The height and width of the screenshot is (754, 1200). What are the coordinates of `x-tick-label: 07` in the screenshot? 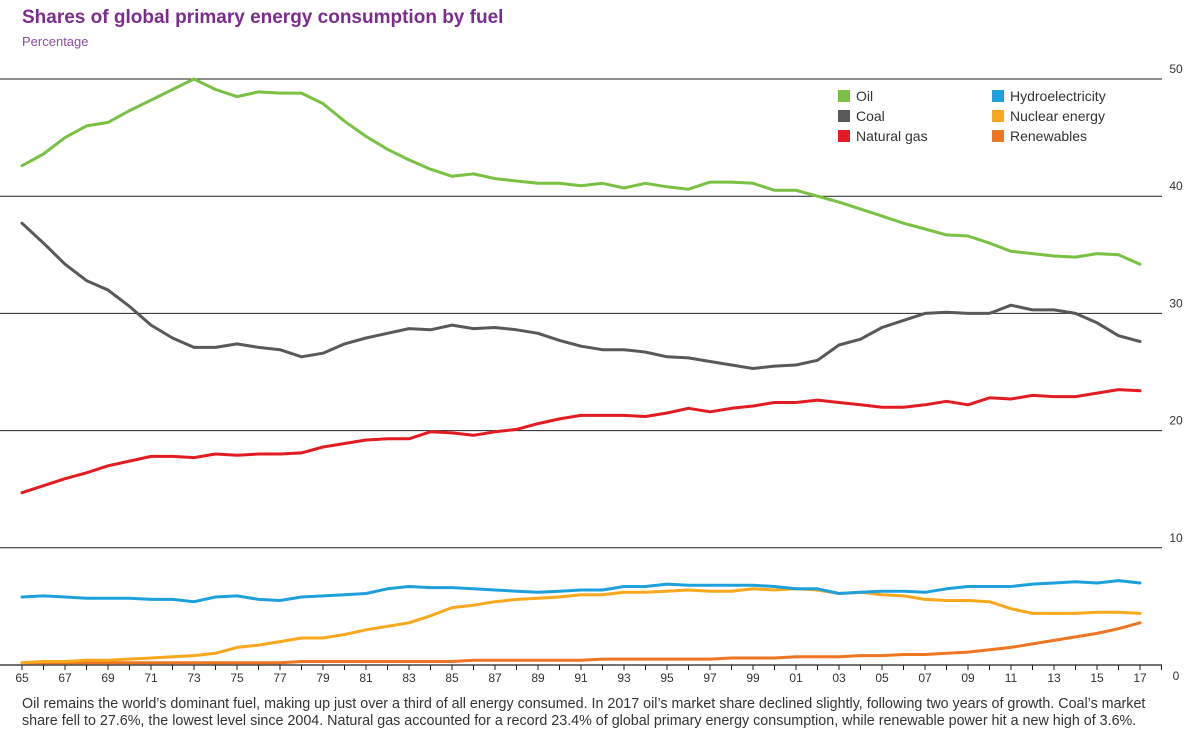 It's located at (925, 678).